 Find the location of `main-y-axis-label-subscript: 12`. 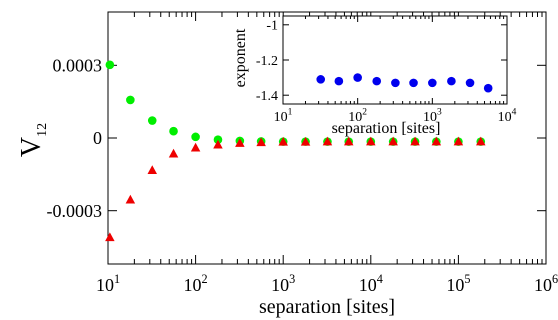

main-y-axis-label-subscript: 12 is located at coordinates (42, 130).